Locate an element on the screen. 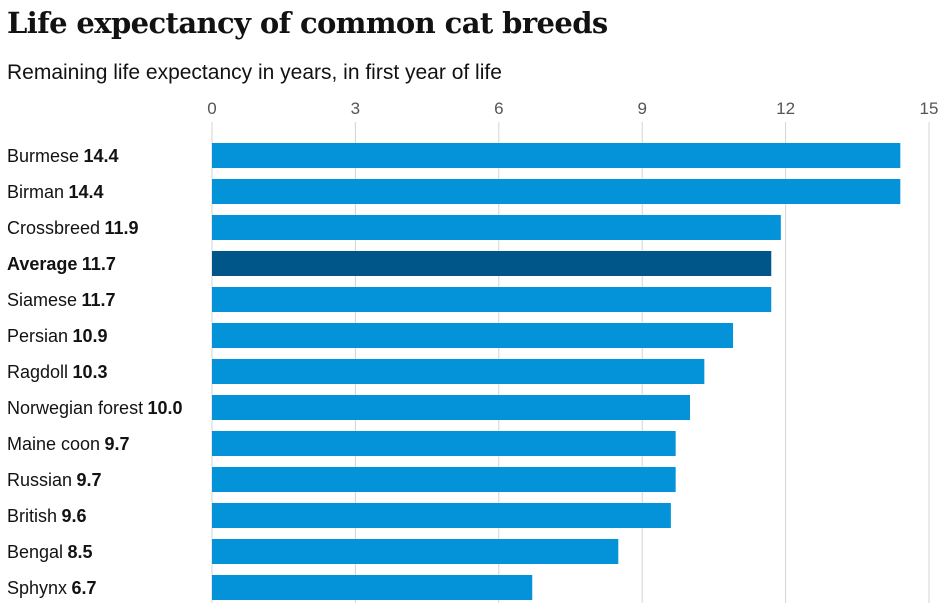 This screenshot has height=610, width=946. category-label: Ragdoll 10.3 is located at coordinates (57, 372).